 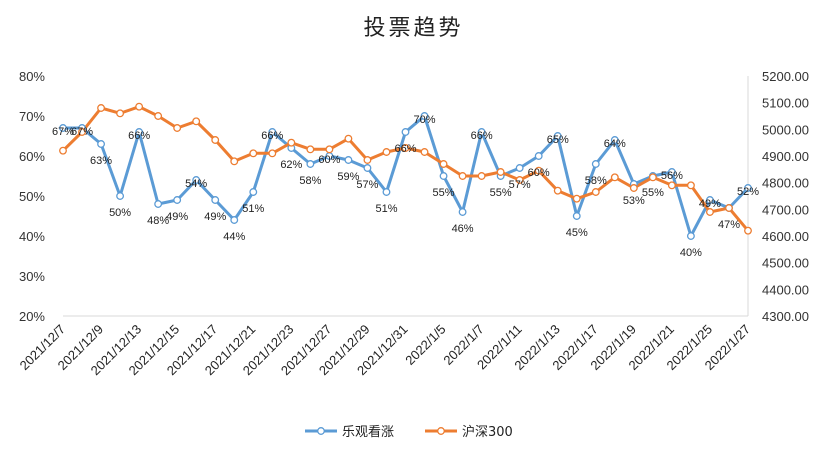 What do you see at coordinates (32, 196) in the screenshot?
I see `y-left-tick-label: 50%` at bounding box center [32, 196].